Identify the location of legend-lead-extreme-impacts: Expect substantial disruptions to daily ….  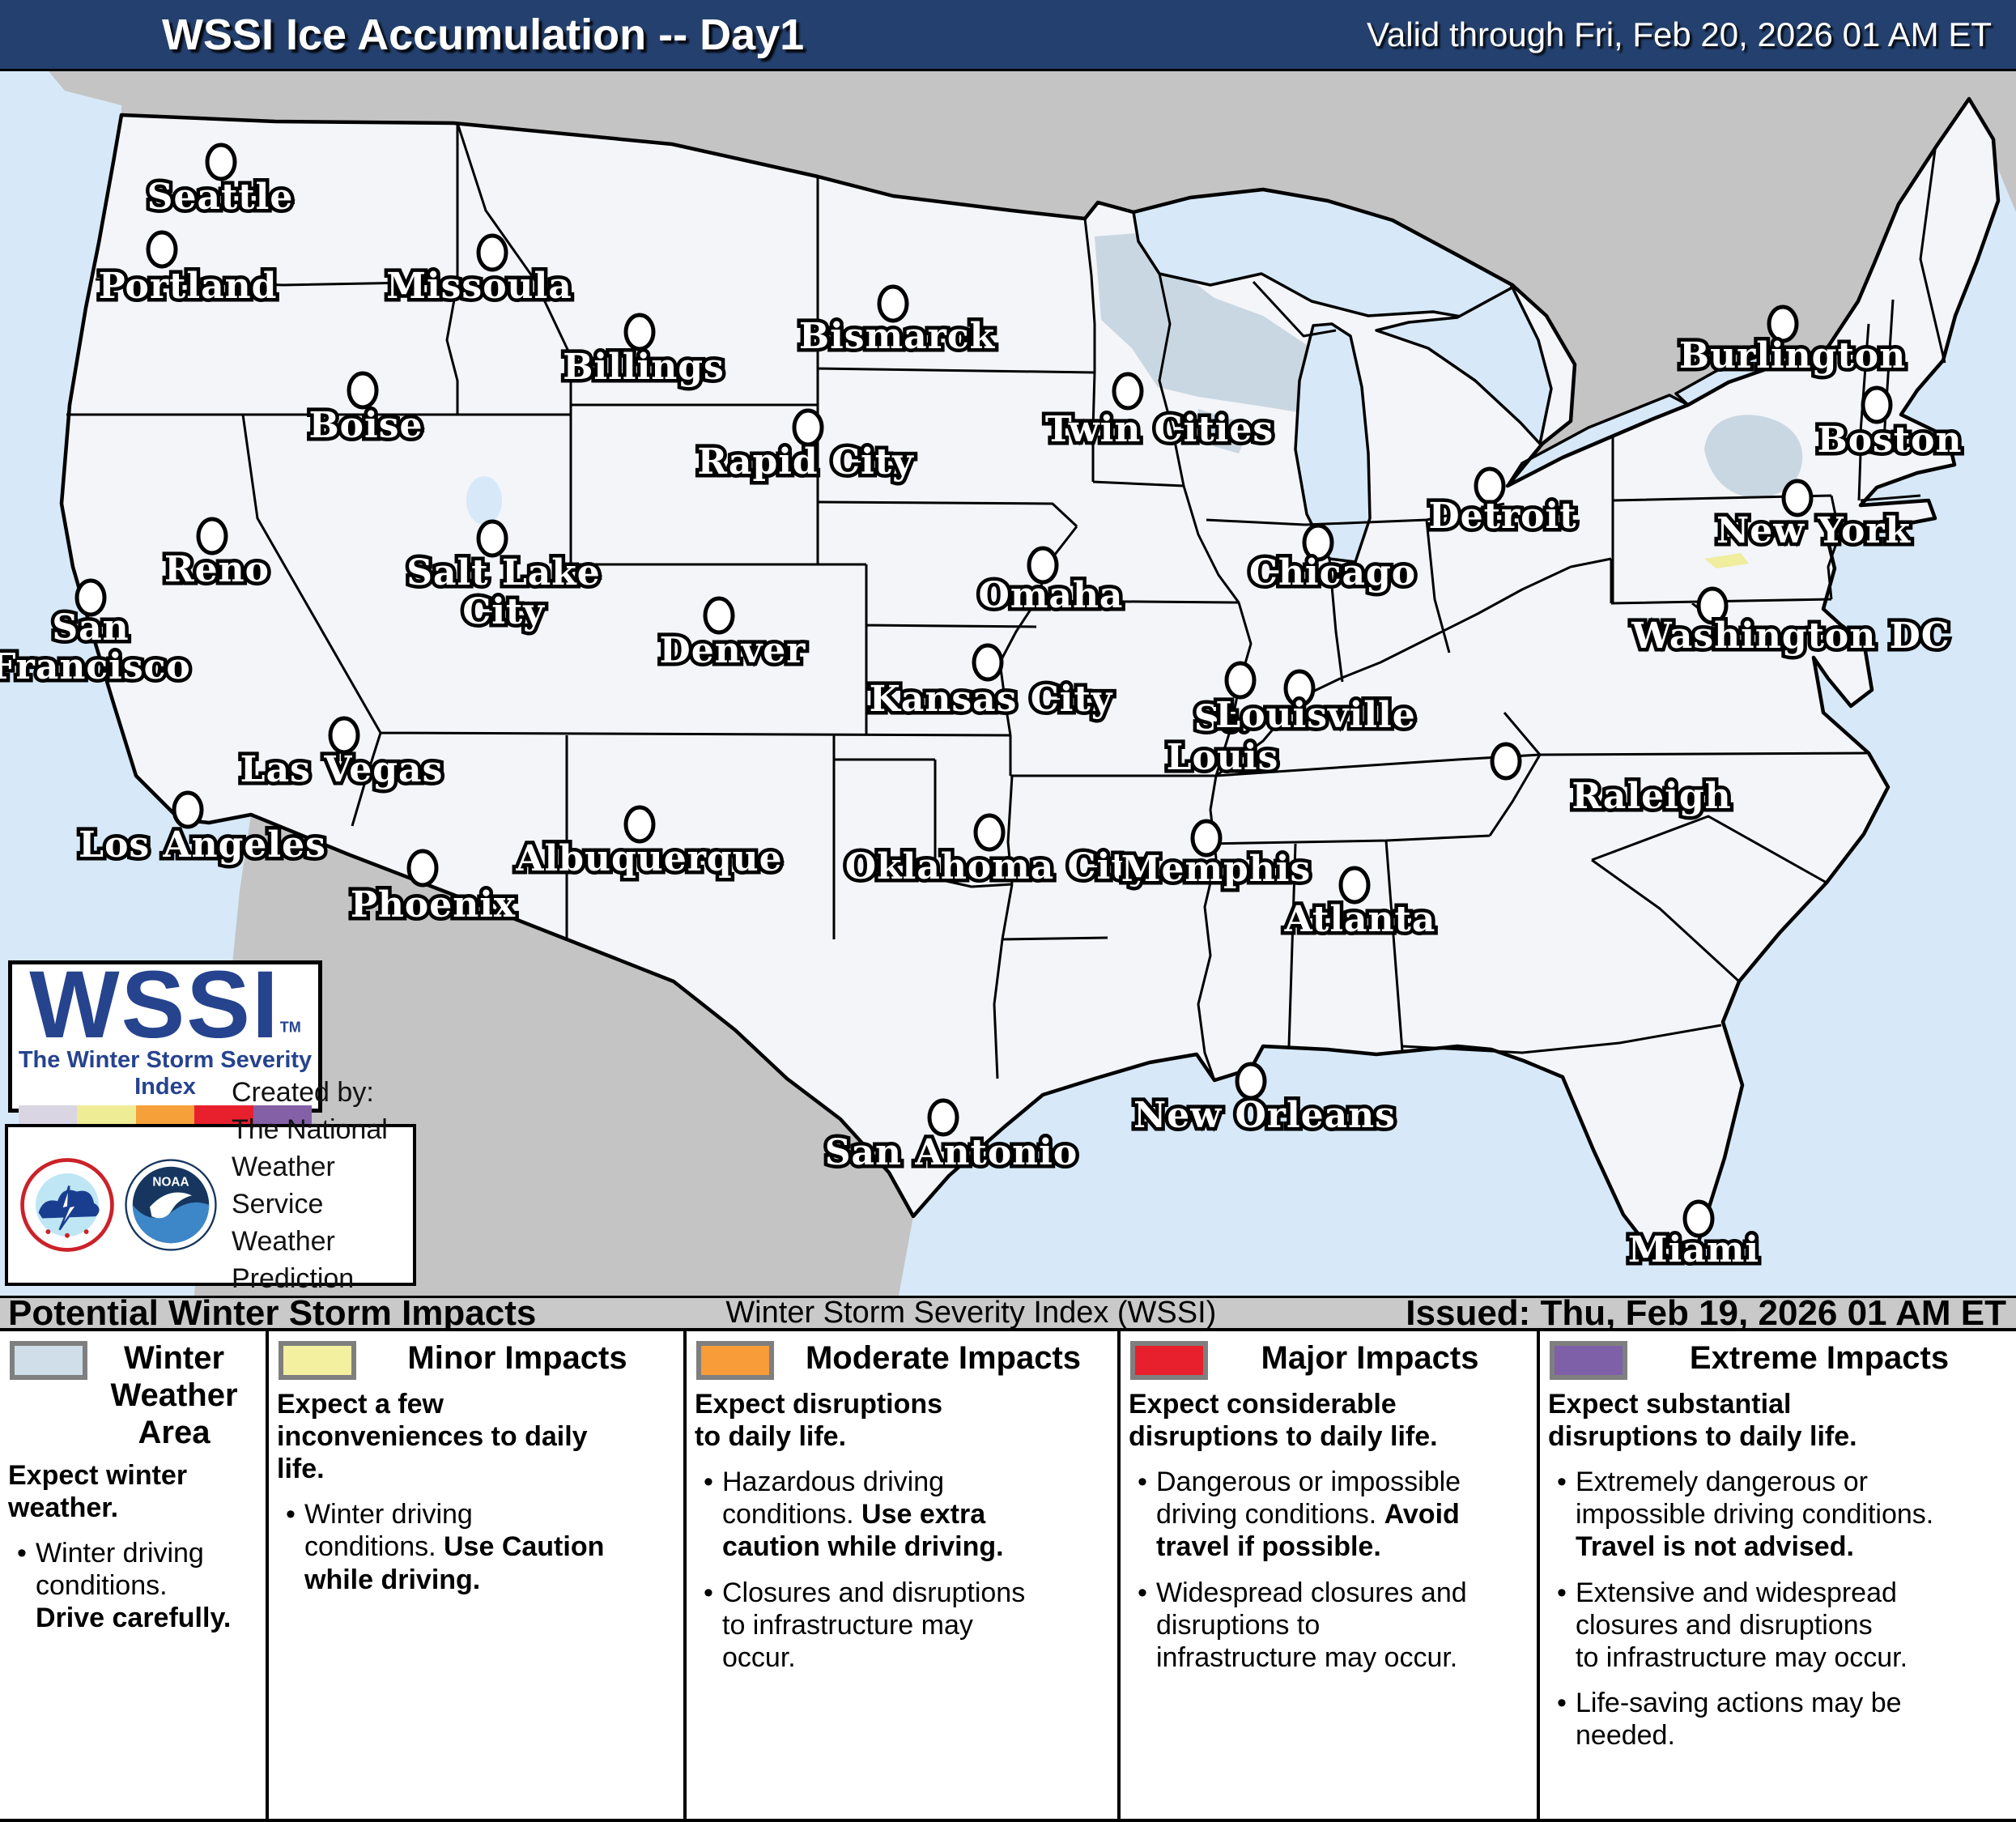
(1702, 1421).